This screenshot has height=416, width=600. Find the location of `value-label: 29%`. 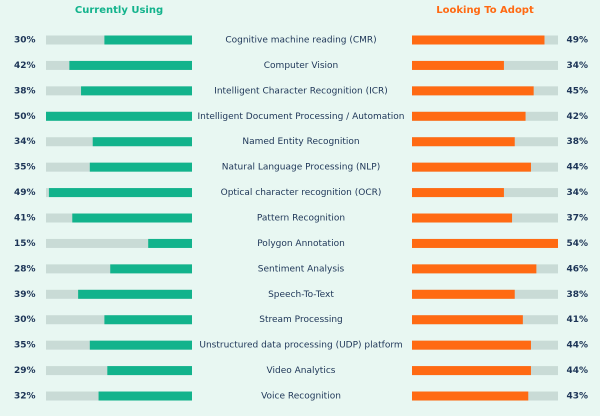

value-label: 29% is located at coordinates (25, 371).